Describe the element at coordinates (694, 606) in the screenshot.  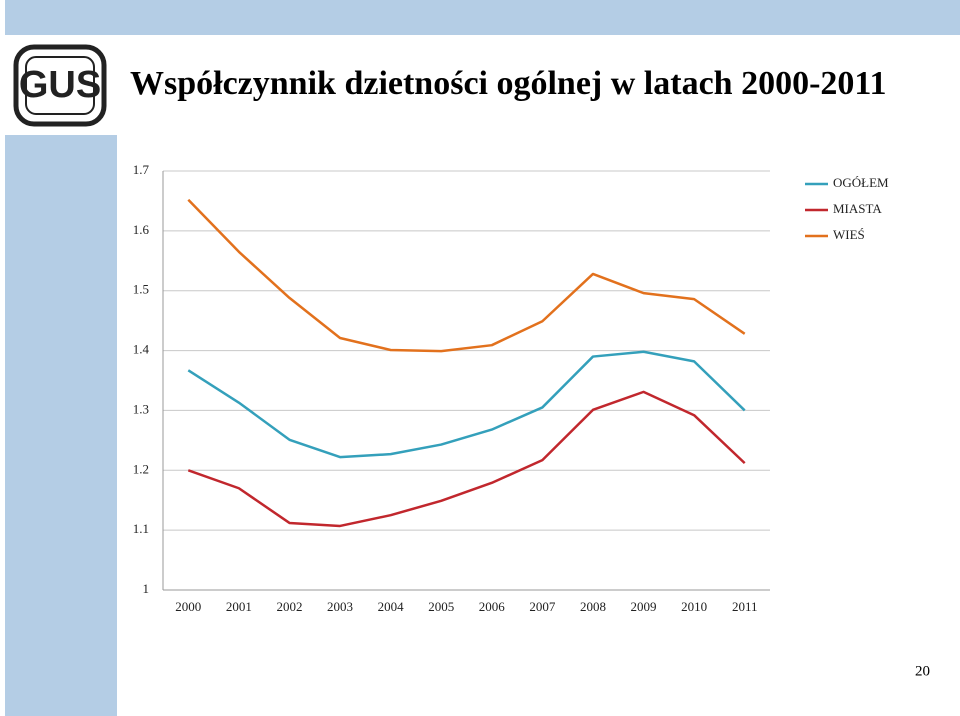
I see `x-tick-label: 2010` at that location.